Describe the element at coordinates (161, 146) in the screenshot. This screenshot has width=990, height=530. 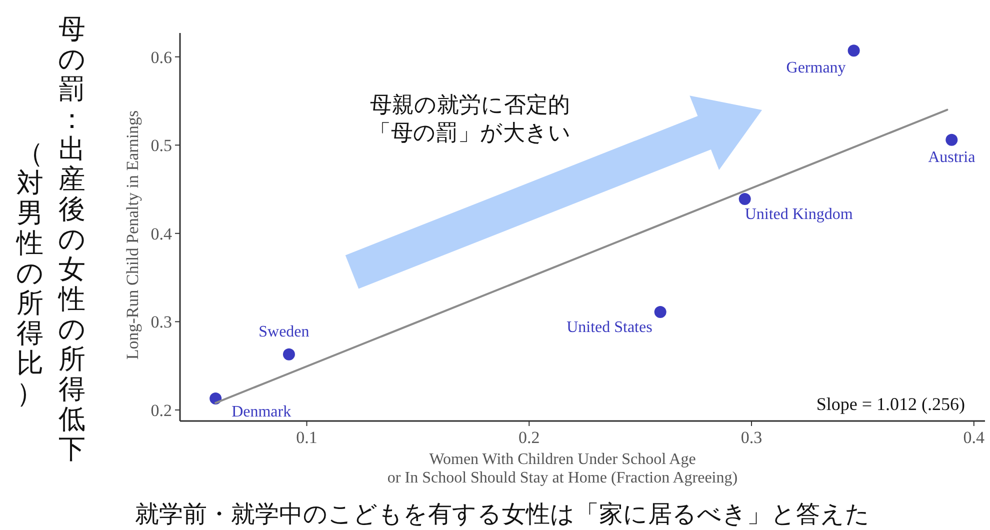
I see `y-tick-label: 0.5` at that location.